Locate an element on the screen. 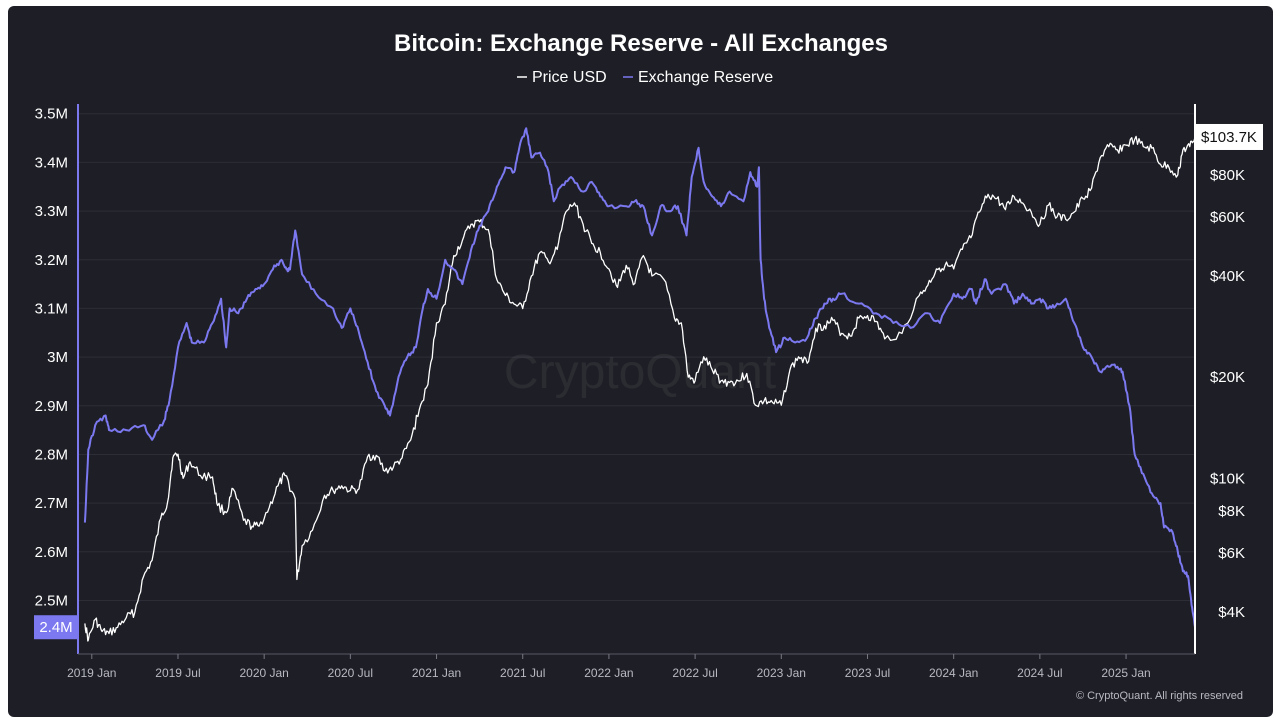 This screenshot has height=725, width=1280. right-tick-label: $40K is located at coordinates (1227, 276).